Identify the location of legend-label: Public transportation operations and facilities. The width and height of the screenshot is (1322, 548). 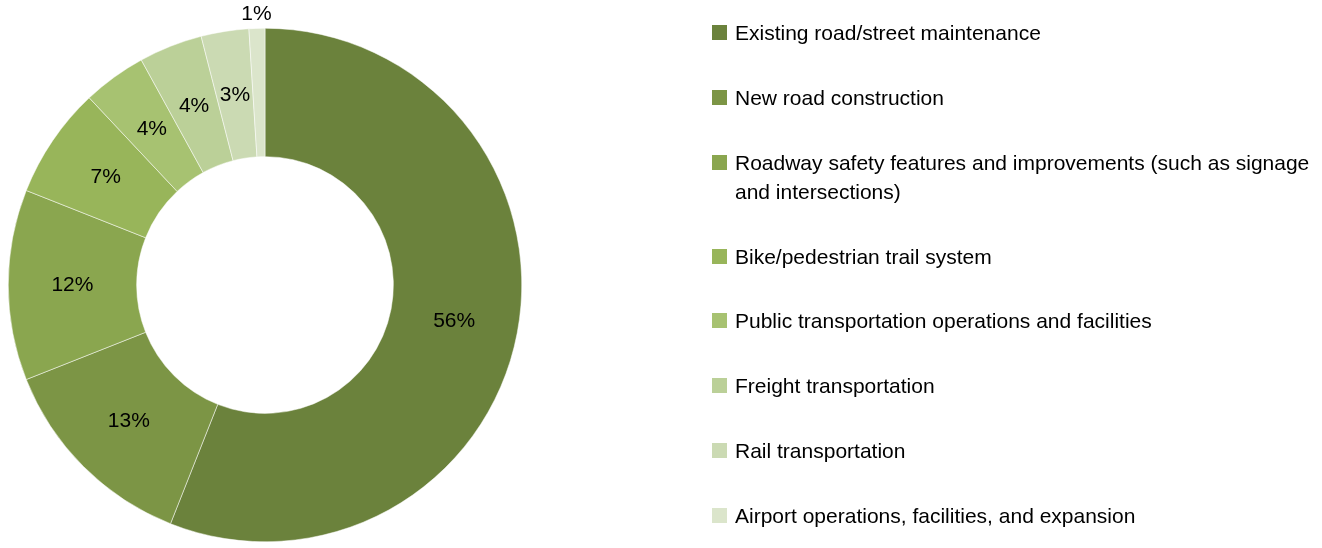
(943, 321).